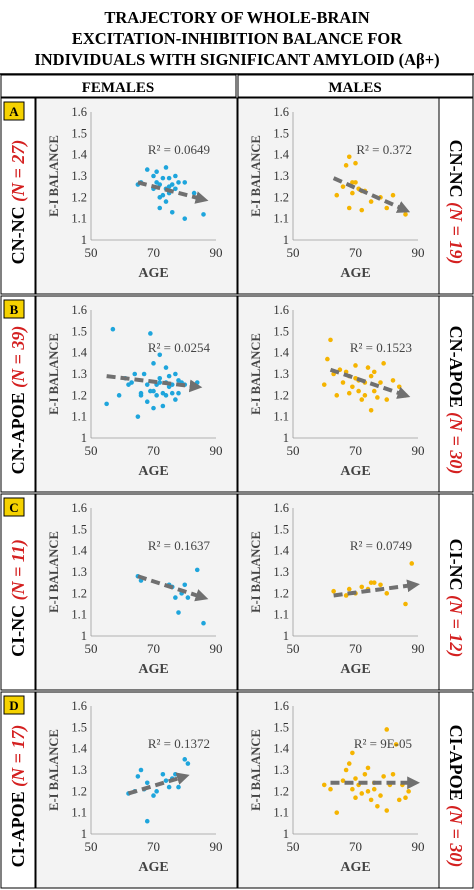 The width and height of the screenshot is (474, 890). What do you see at coordinates (179, 347) in the screenshot?
I see `r-squared-label: R² = 0.0254` at bounding box center [179, 347].